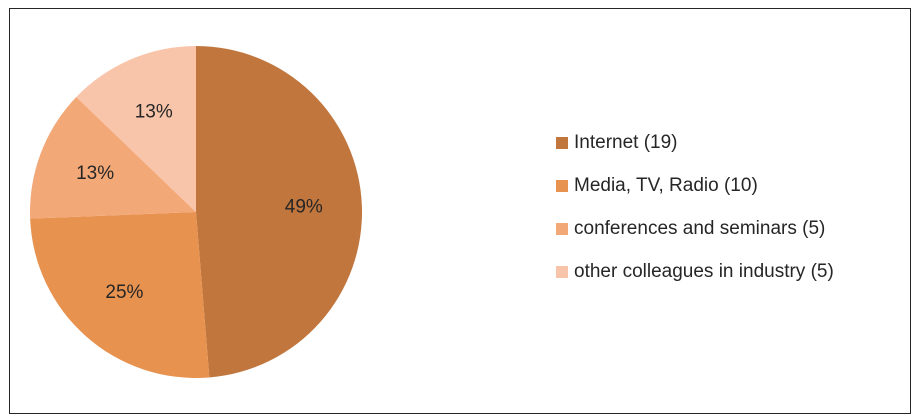  Describe the element at coordinates (154, 112) in the screenshot. I see `slice-percent-label-3: 13%` at that location.